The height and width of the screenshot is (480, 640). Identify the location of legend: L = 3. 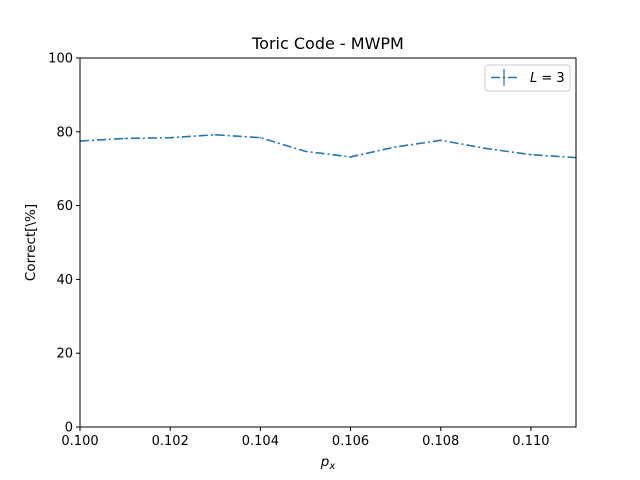
(527, 78).